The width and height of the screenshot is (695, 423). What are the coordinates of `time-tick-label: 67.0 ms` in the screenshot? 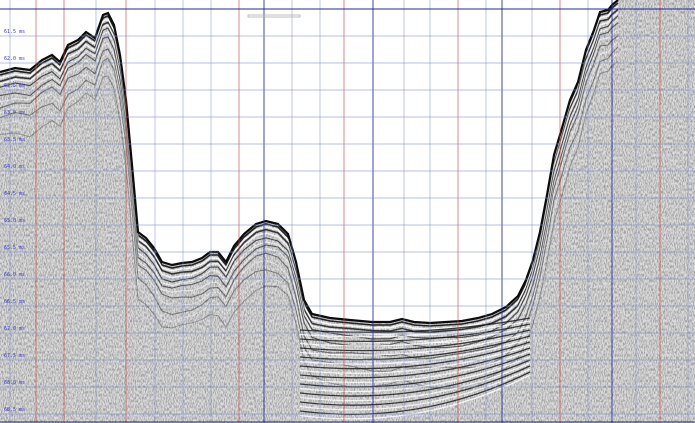 It's located at (14, 329).